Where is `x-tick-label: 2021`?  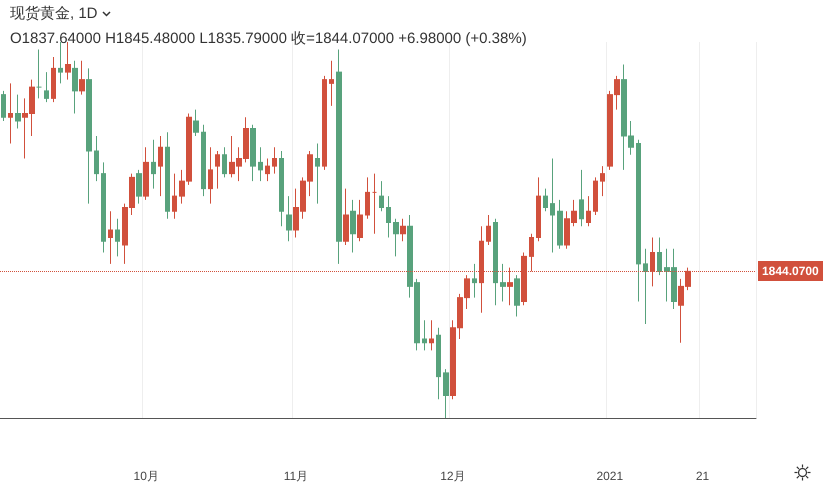 x-tick-label: 2021 is located at coordinates (610, 476).